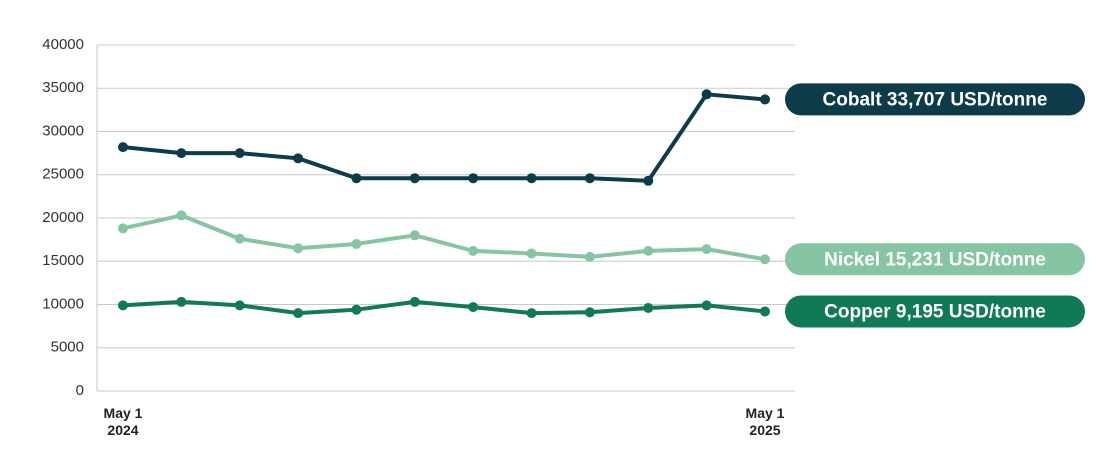  What do you see at coordinates (123, 421) in the screenshot?
I see `x-tick-label: May 1 2024` at bounding box center [123, 421].